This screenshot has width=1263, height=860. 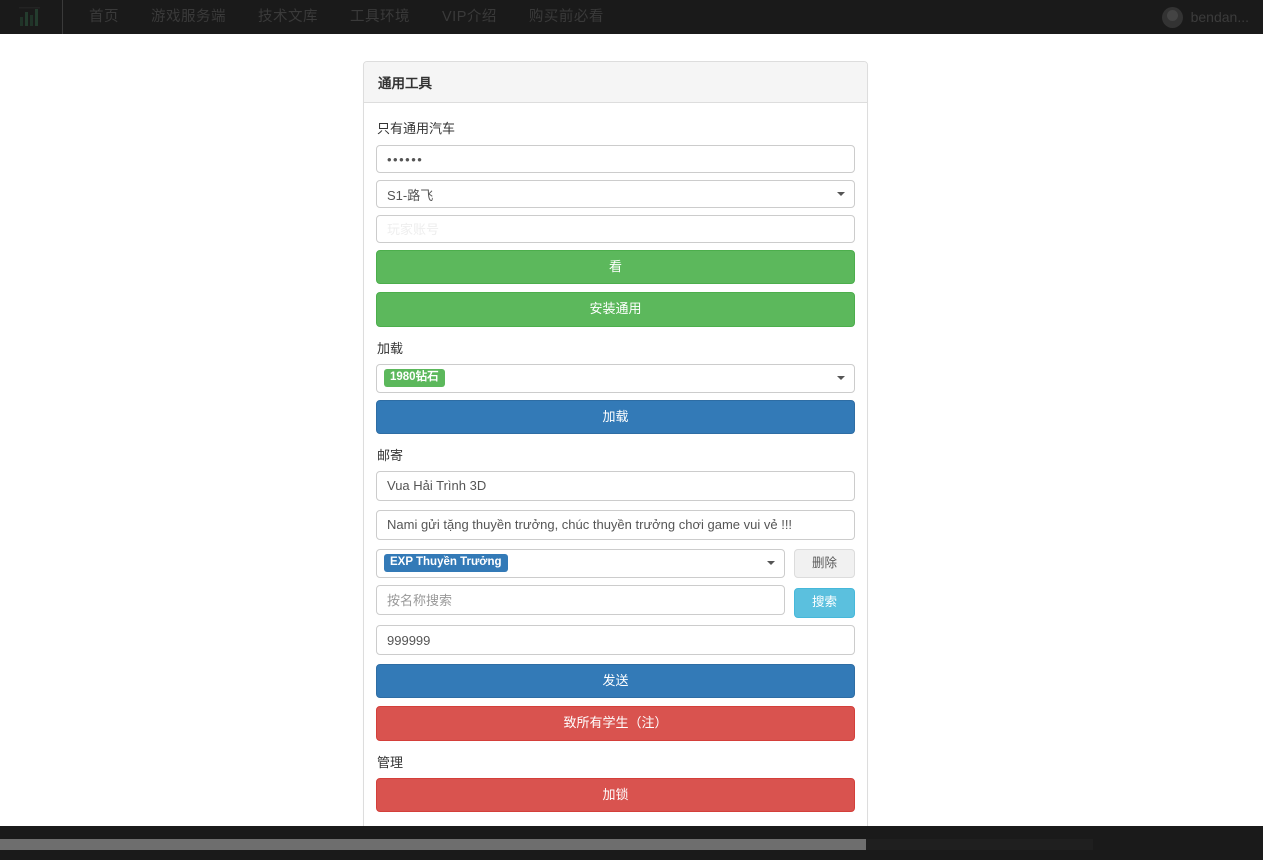 I want to click on mail-reward-select: EXP Thuyền Trưởng, so click(x=580, y=563).